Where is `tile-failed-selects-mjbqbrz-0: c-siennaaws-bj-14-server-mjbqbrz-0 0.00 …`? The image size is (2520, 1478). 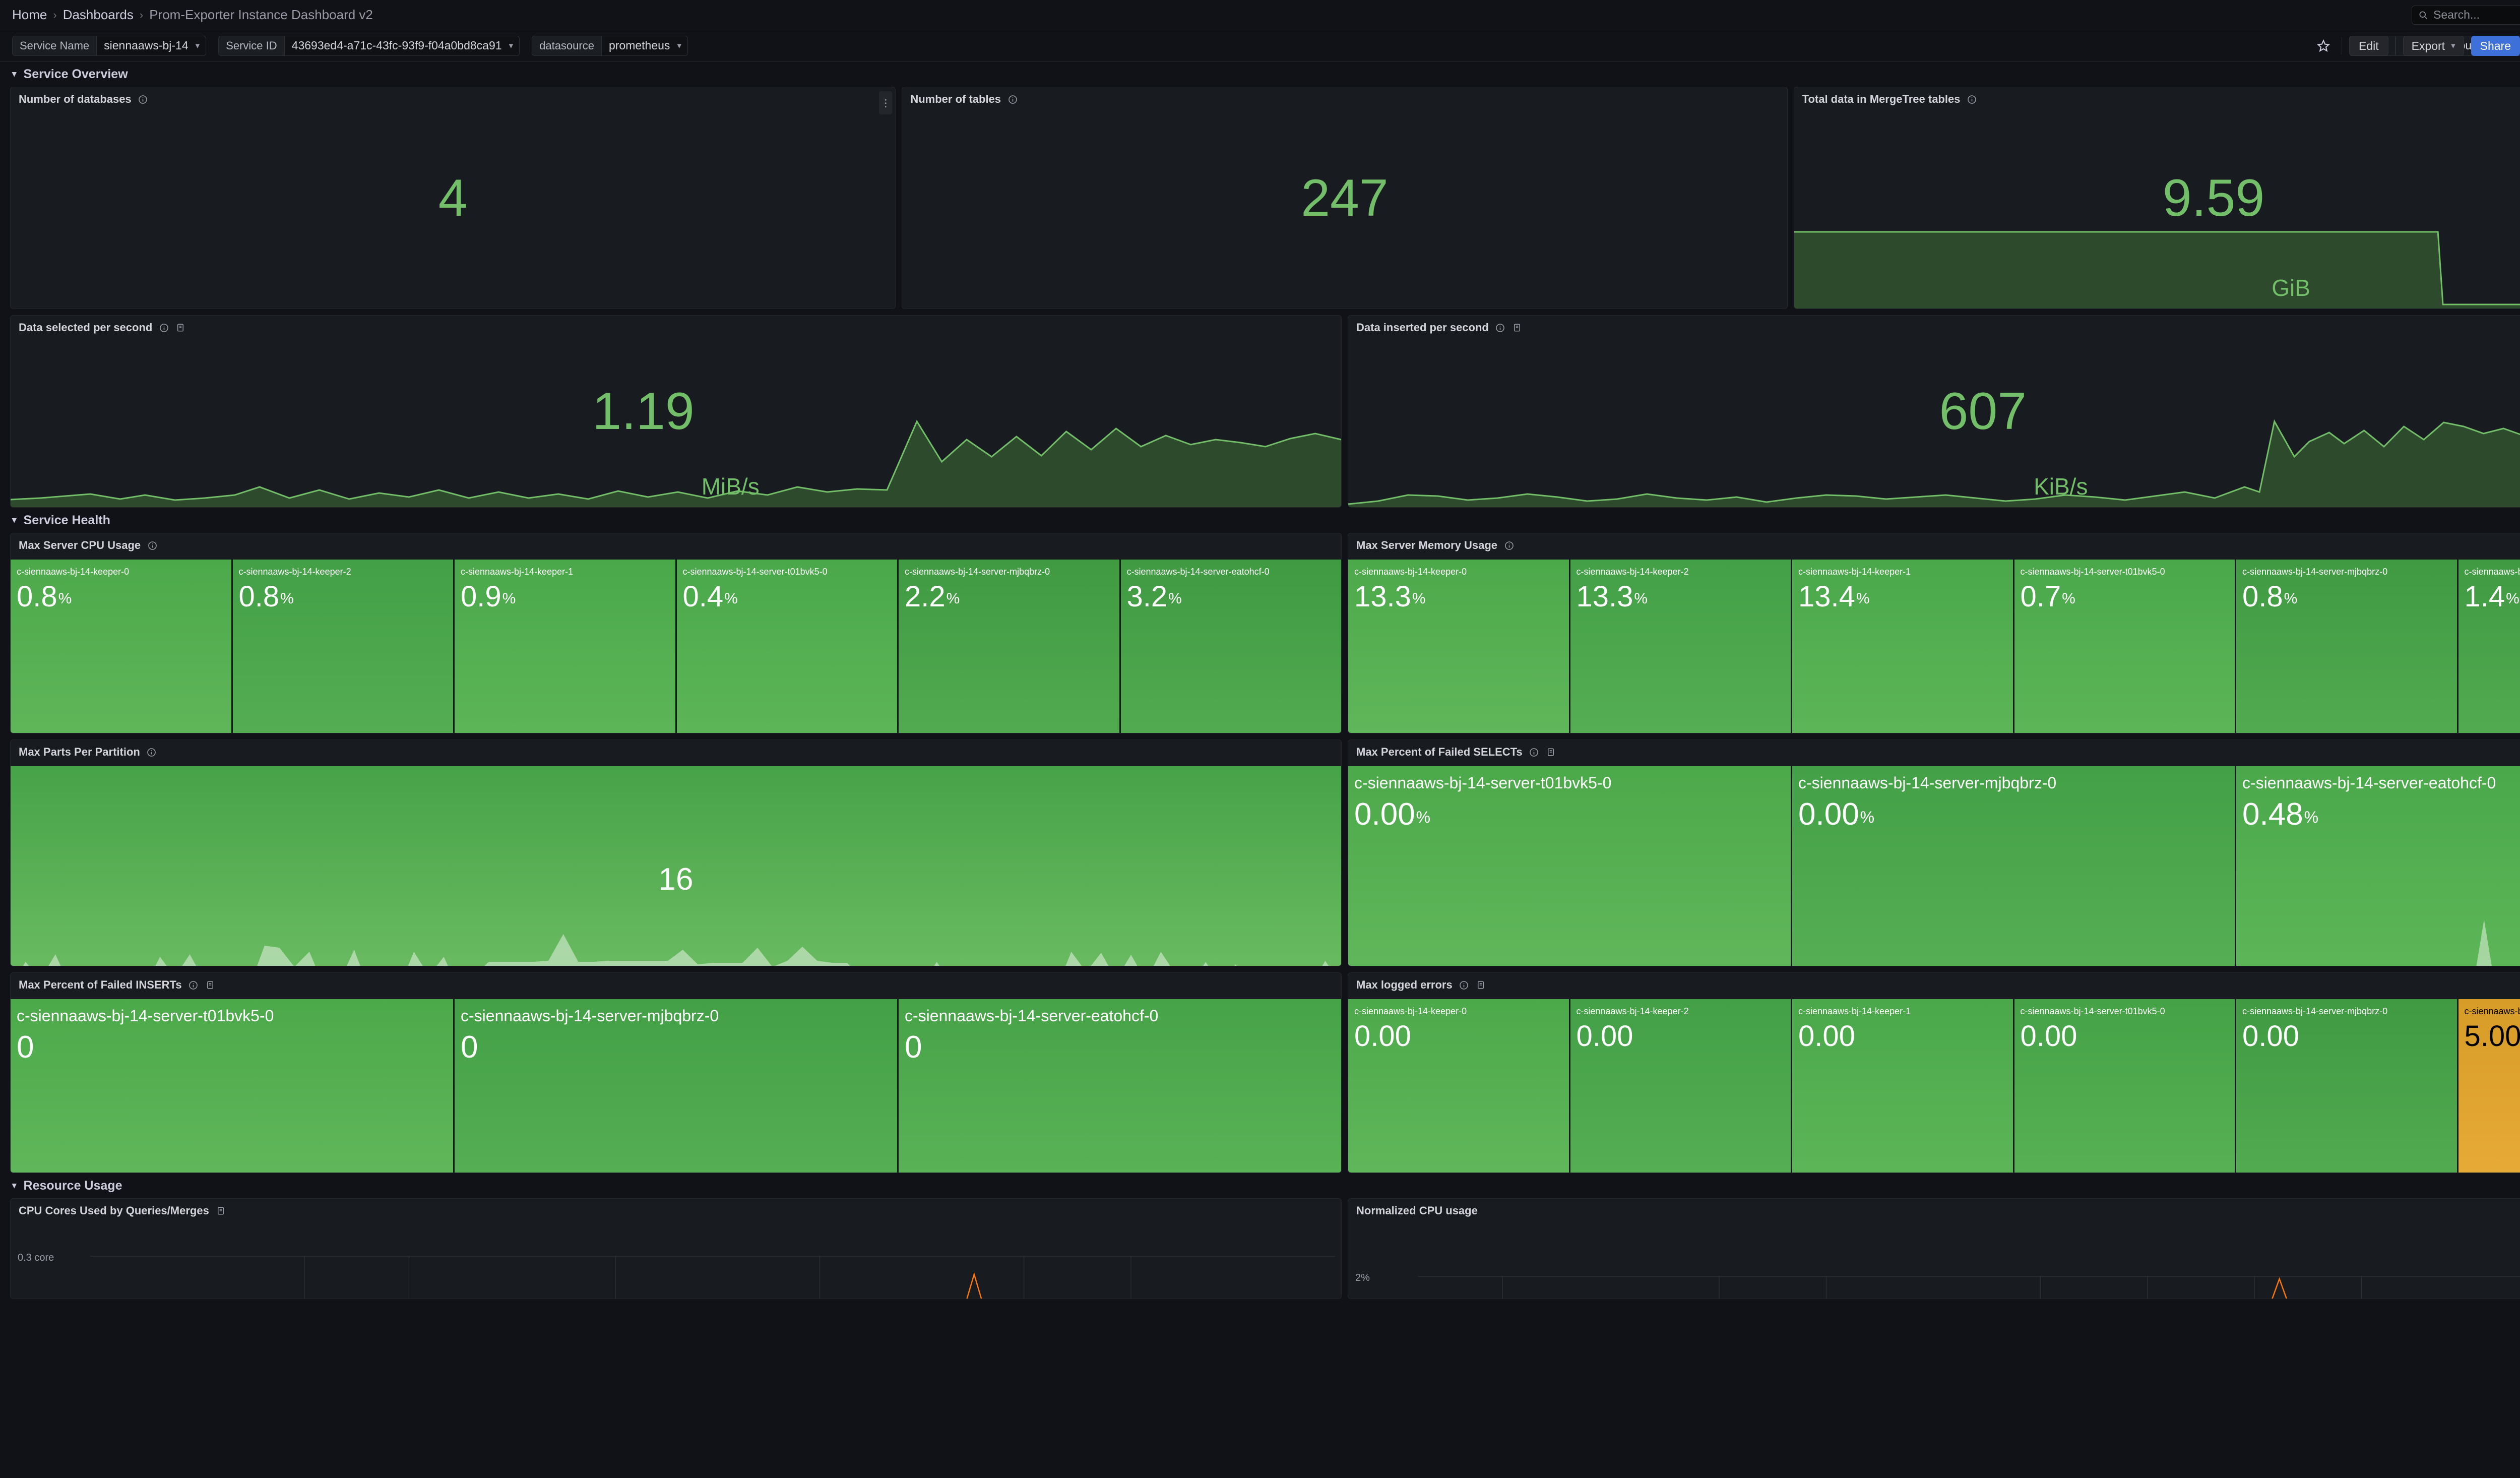
tile-failed-selects-mjbqbrz-0: c-siennaaws-bj-14-server-mjbqbrz-0 0.00 … is located at coordinates (2014, 866).